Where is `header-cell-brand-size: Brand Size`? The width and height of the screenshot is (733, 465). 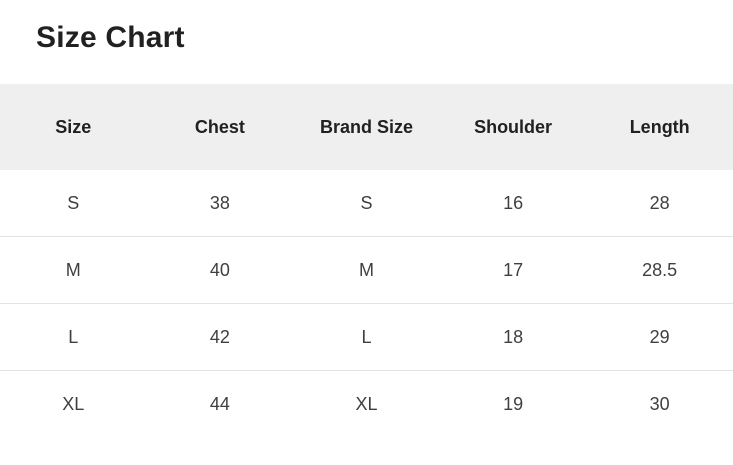 header-cell-brand-size: Brand Size is located at coordinates (366, 127).